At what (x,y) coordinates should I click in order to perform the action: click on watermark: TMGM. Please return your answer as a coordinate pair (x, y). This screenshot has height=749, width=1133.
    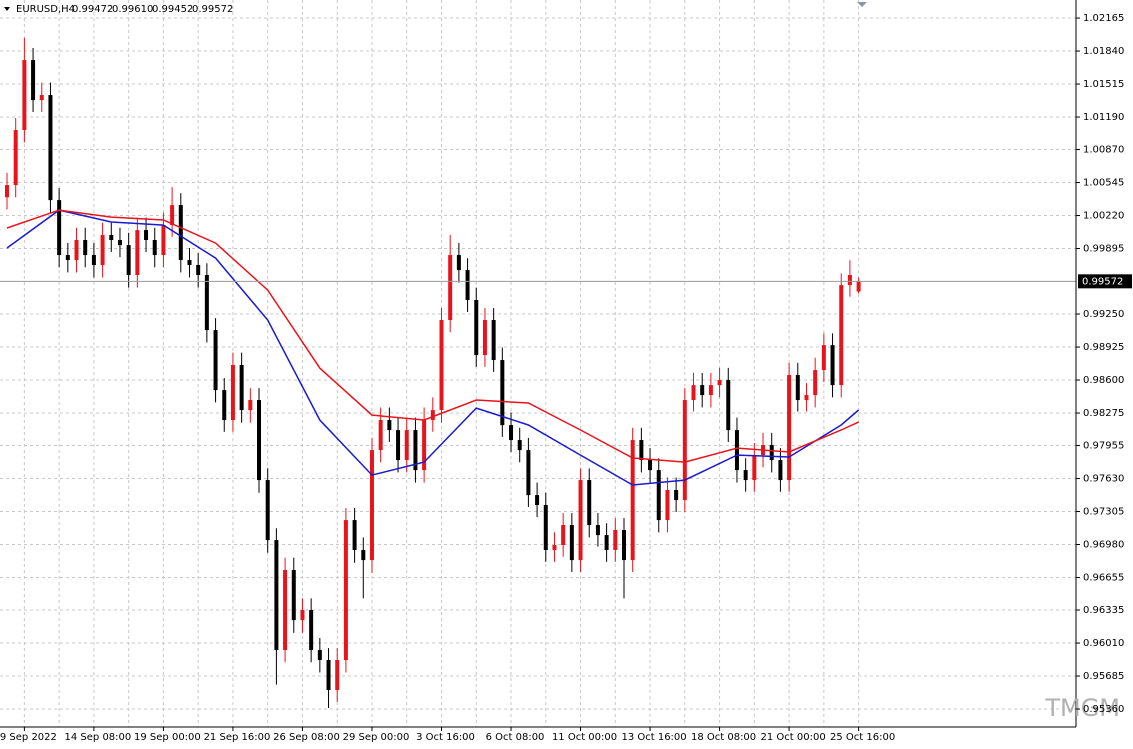
    Looking at the image, I should click on (1082, 708).